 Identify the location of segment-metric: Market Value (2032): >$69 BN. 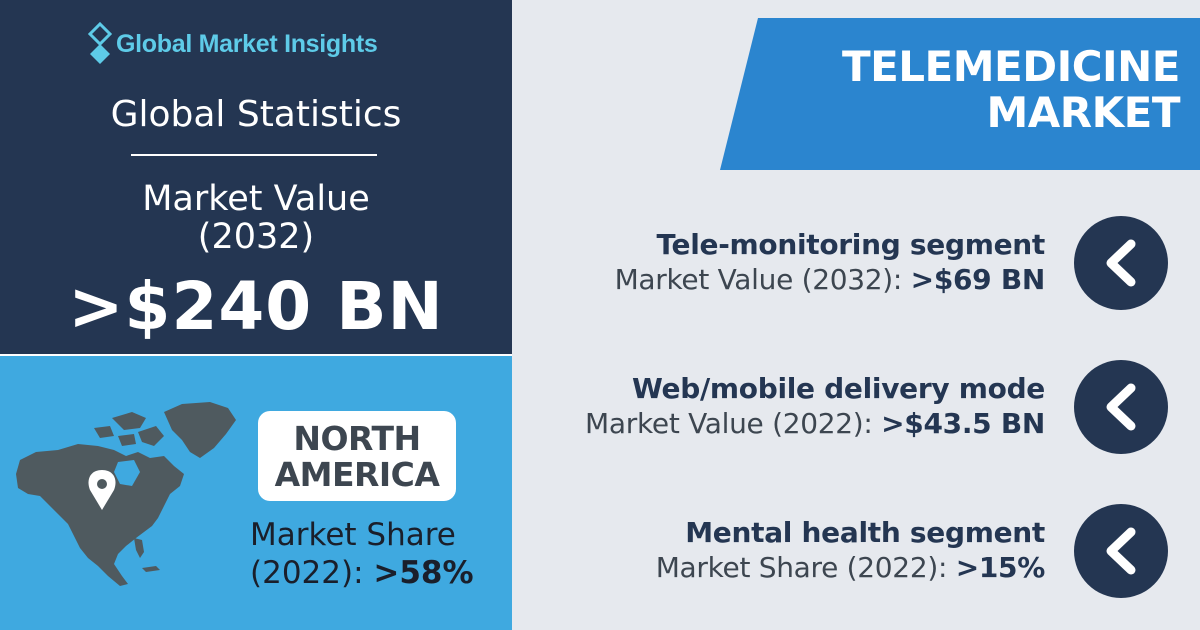
(765, 280).